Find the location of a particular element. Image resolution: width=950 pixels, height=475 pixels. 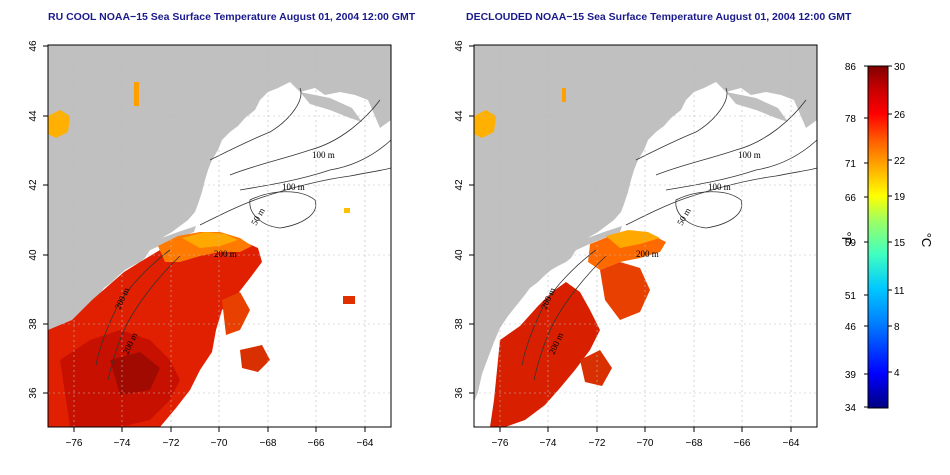

sst-patch-main is located at coordinates (545, 354).